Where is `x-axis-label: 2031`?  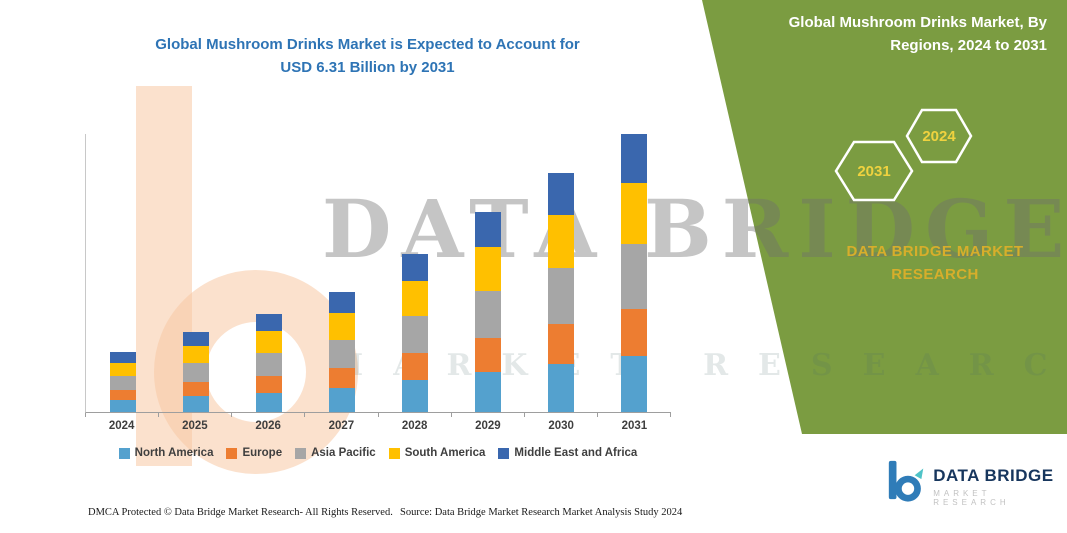 x-axis-label: 2031 is located at coordinates (634, 426).